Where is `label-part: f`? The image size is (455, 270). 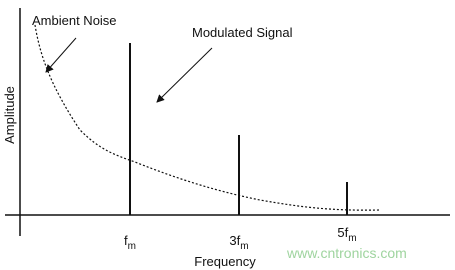
label-part: f is located at coordinates (126, 240).